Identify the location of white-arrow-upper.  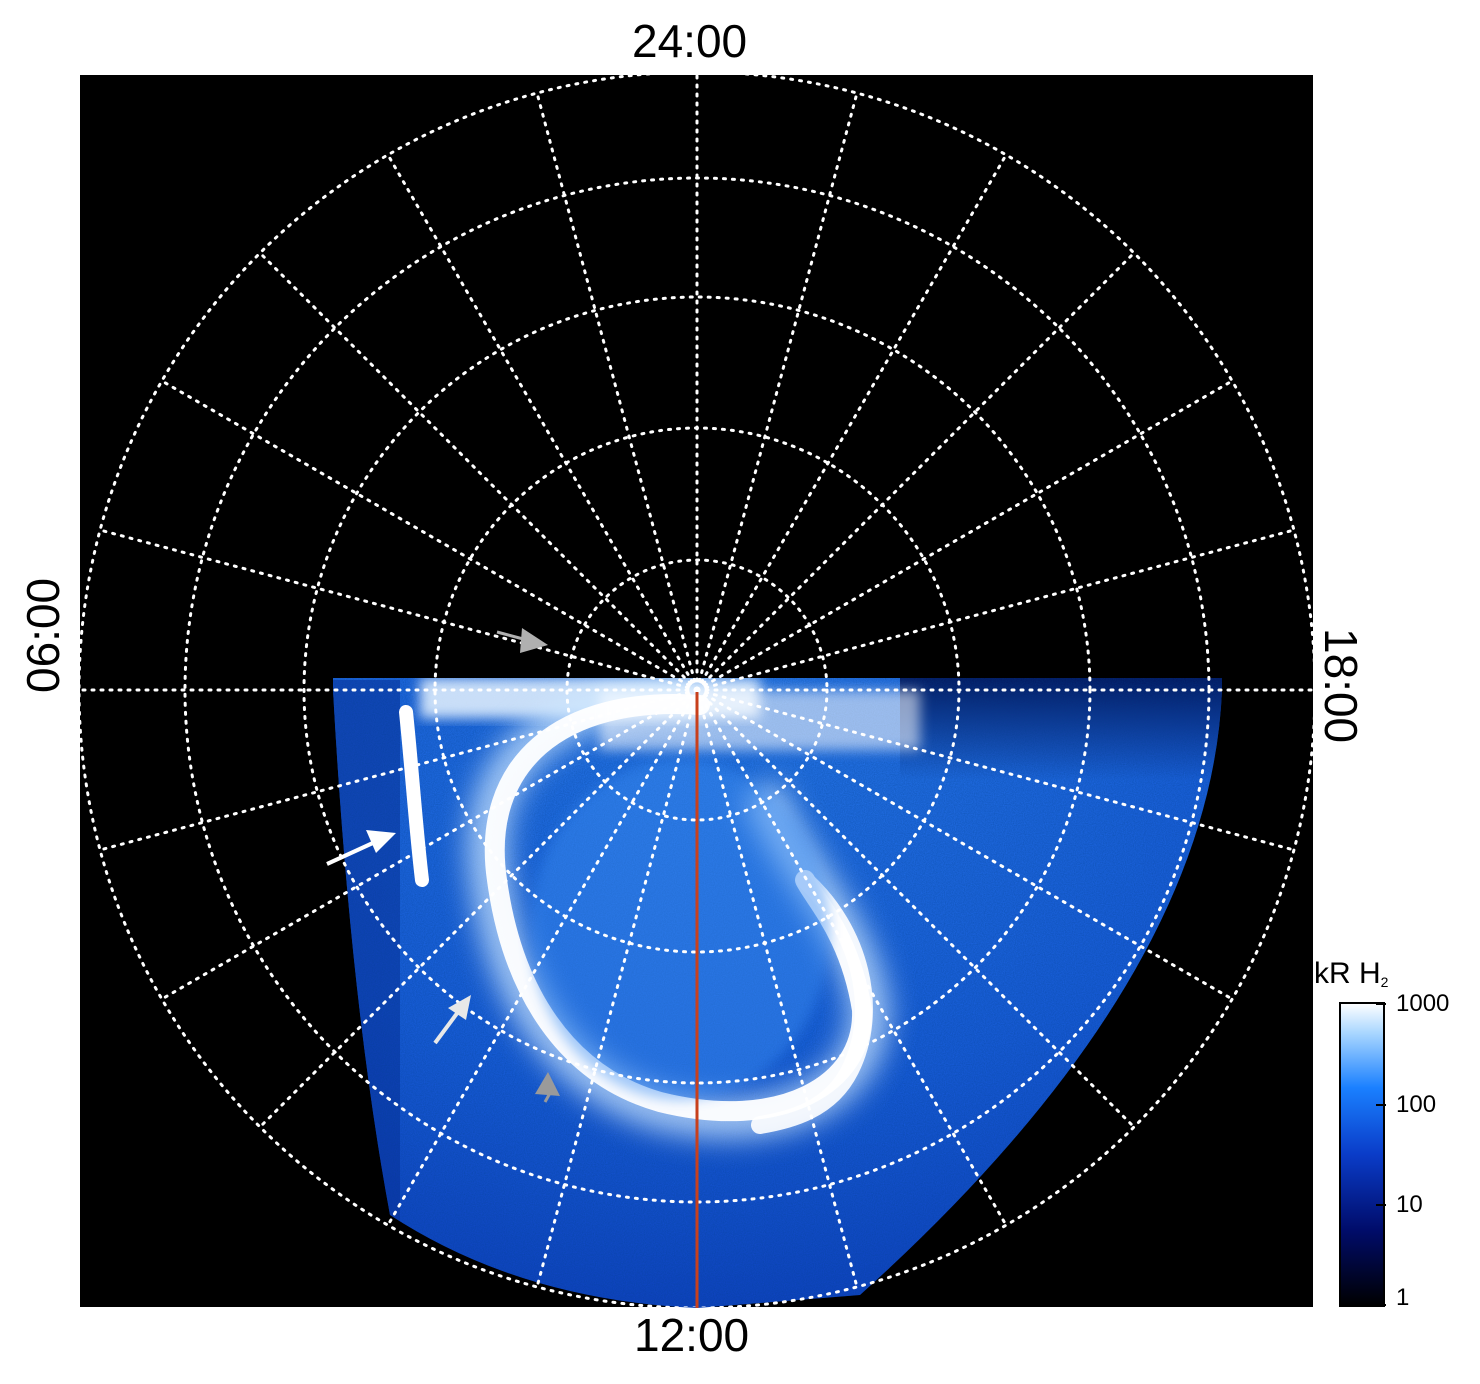
(361, 848).